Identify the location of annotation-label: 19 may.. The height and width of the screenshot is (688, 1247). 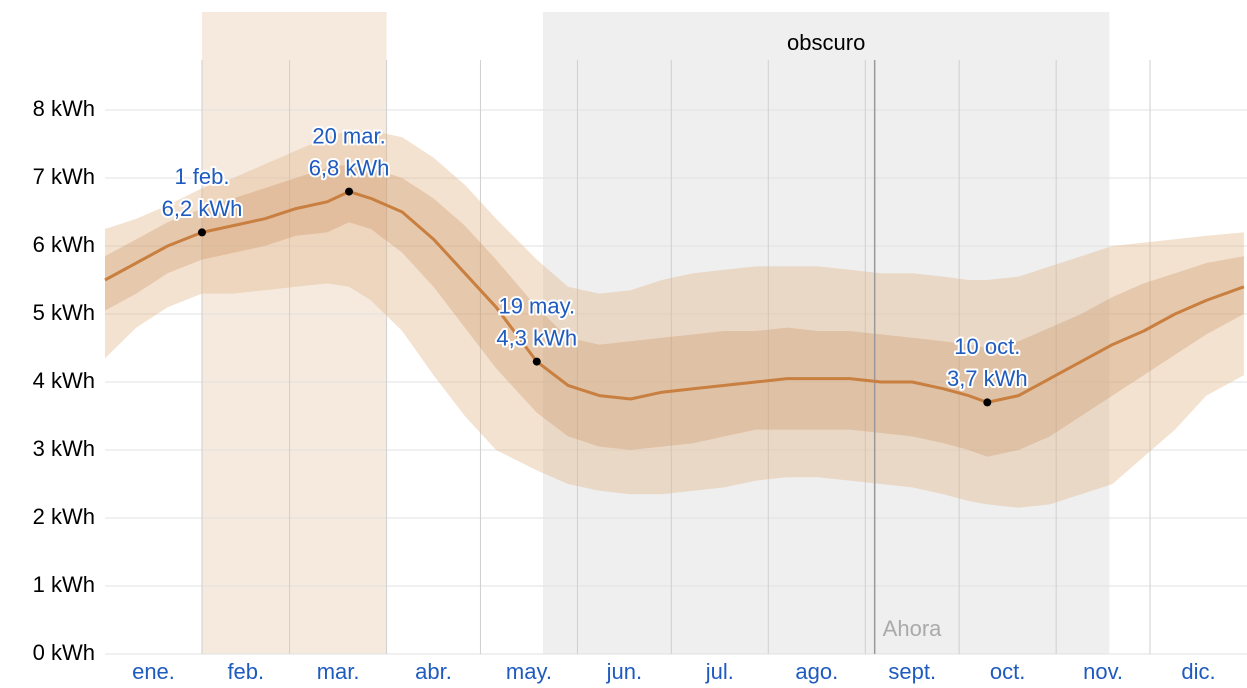
(536, 305).